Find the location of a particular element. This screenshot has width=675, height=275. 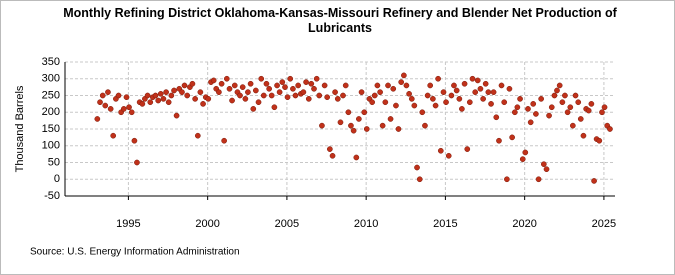

x-tick-label: 2000 is located at coordinates (207, 224).